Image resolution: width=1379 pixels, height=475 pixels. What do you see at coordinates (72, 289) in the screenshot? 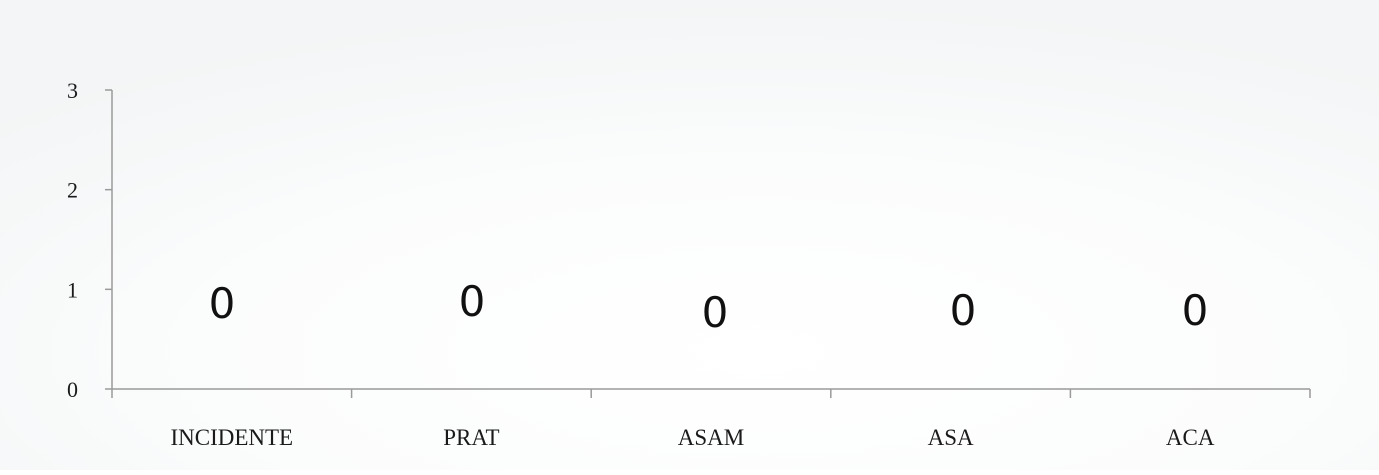
I see `y-tick-label: 1` at bounding box center [72, 289].